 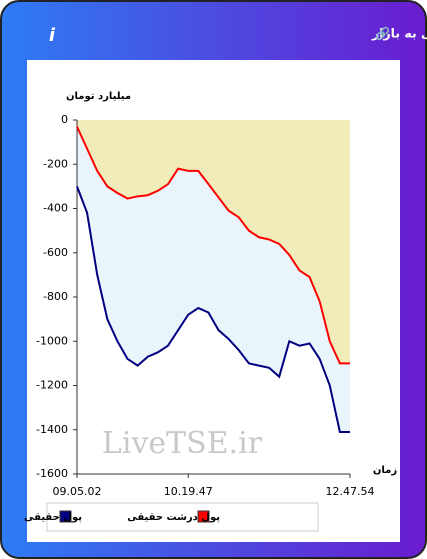 What do you see at coordinates (382, 33) in the screenshot?
I see `share-icon: 🔗` at bounding box center [382, 33].